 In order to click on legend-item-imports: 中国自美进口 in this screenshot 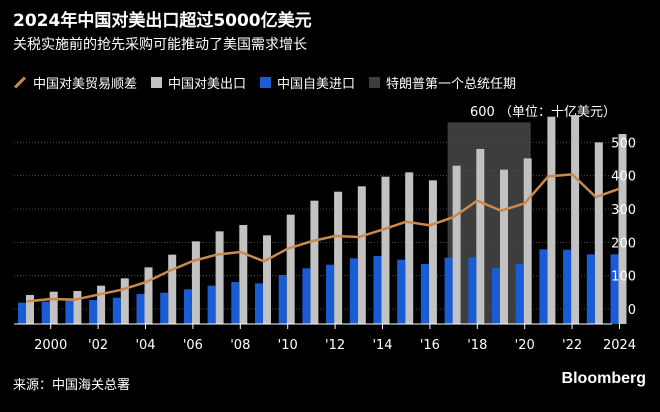, I will do `click(307, 82)`.